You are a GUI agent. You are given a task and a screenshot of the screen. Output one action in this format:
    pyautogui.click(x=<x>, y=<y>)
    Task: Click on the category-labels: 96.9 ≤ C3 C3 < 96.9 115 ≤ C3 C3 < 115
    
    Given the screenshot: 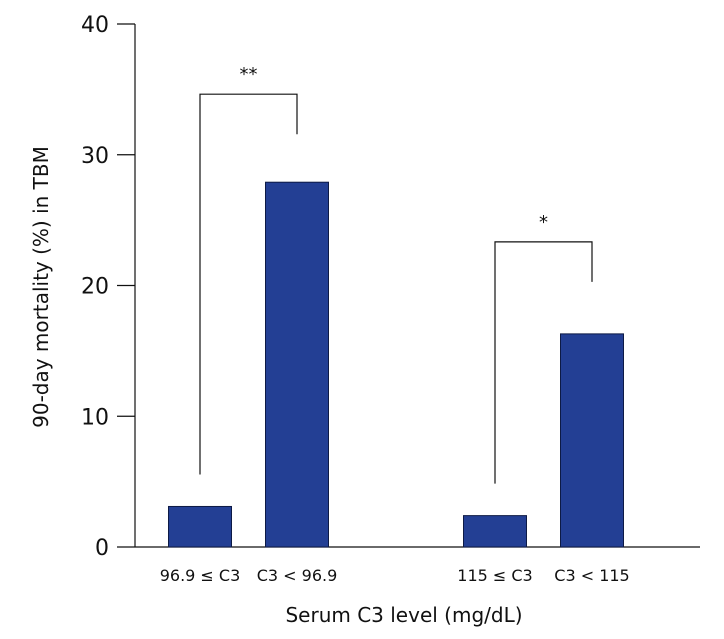 What is the action you would take?
    pyautogui.click(x=395, y=575)
    